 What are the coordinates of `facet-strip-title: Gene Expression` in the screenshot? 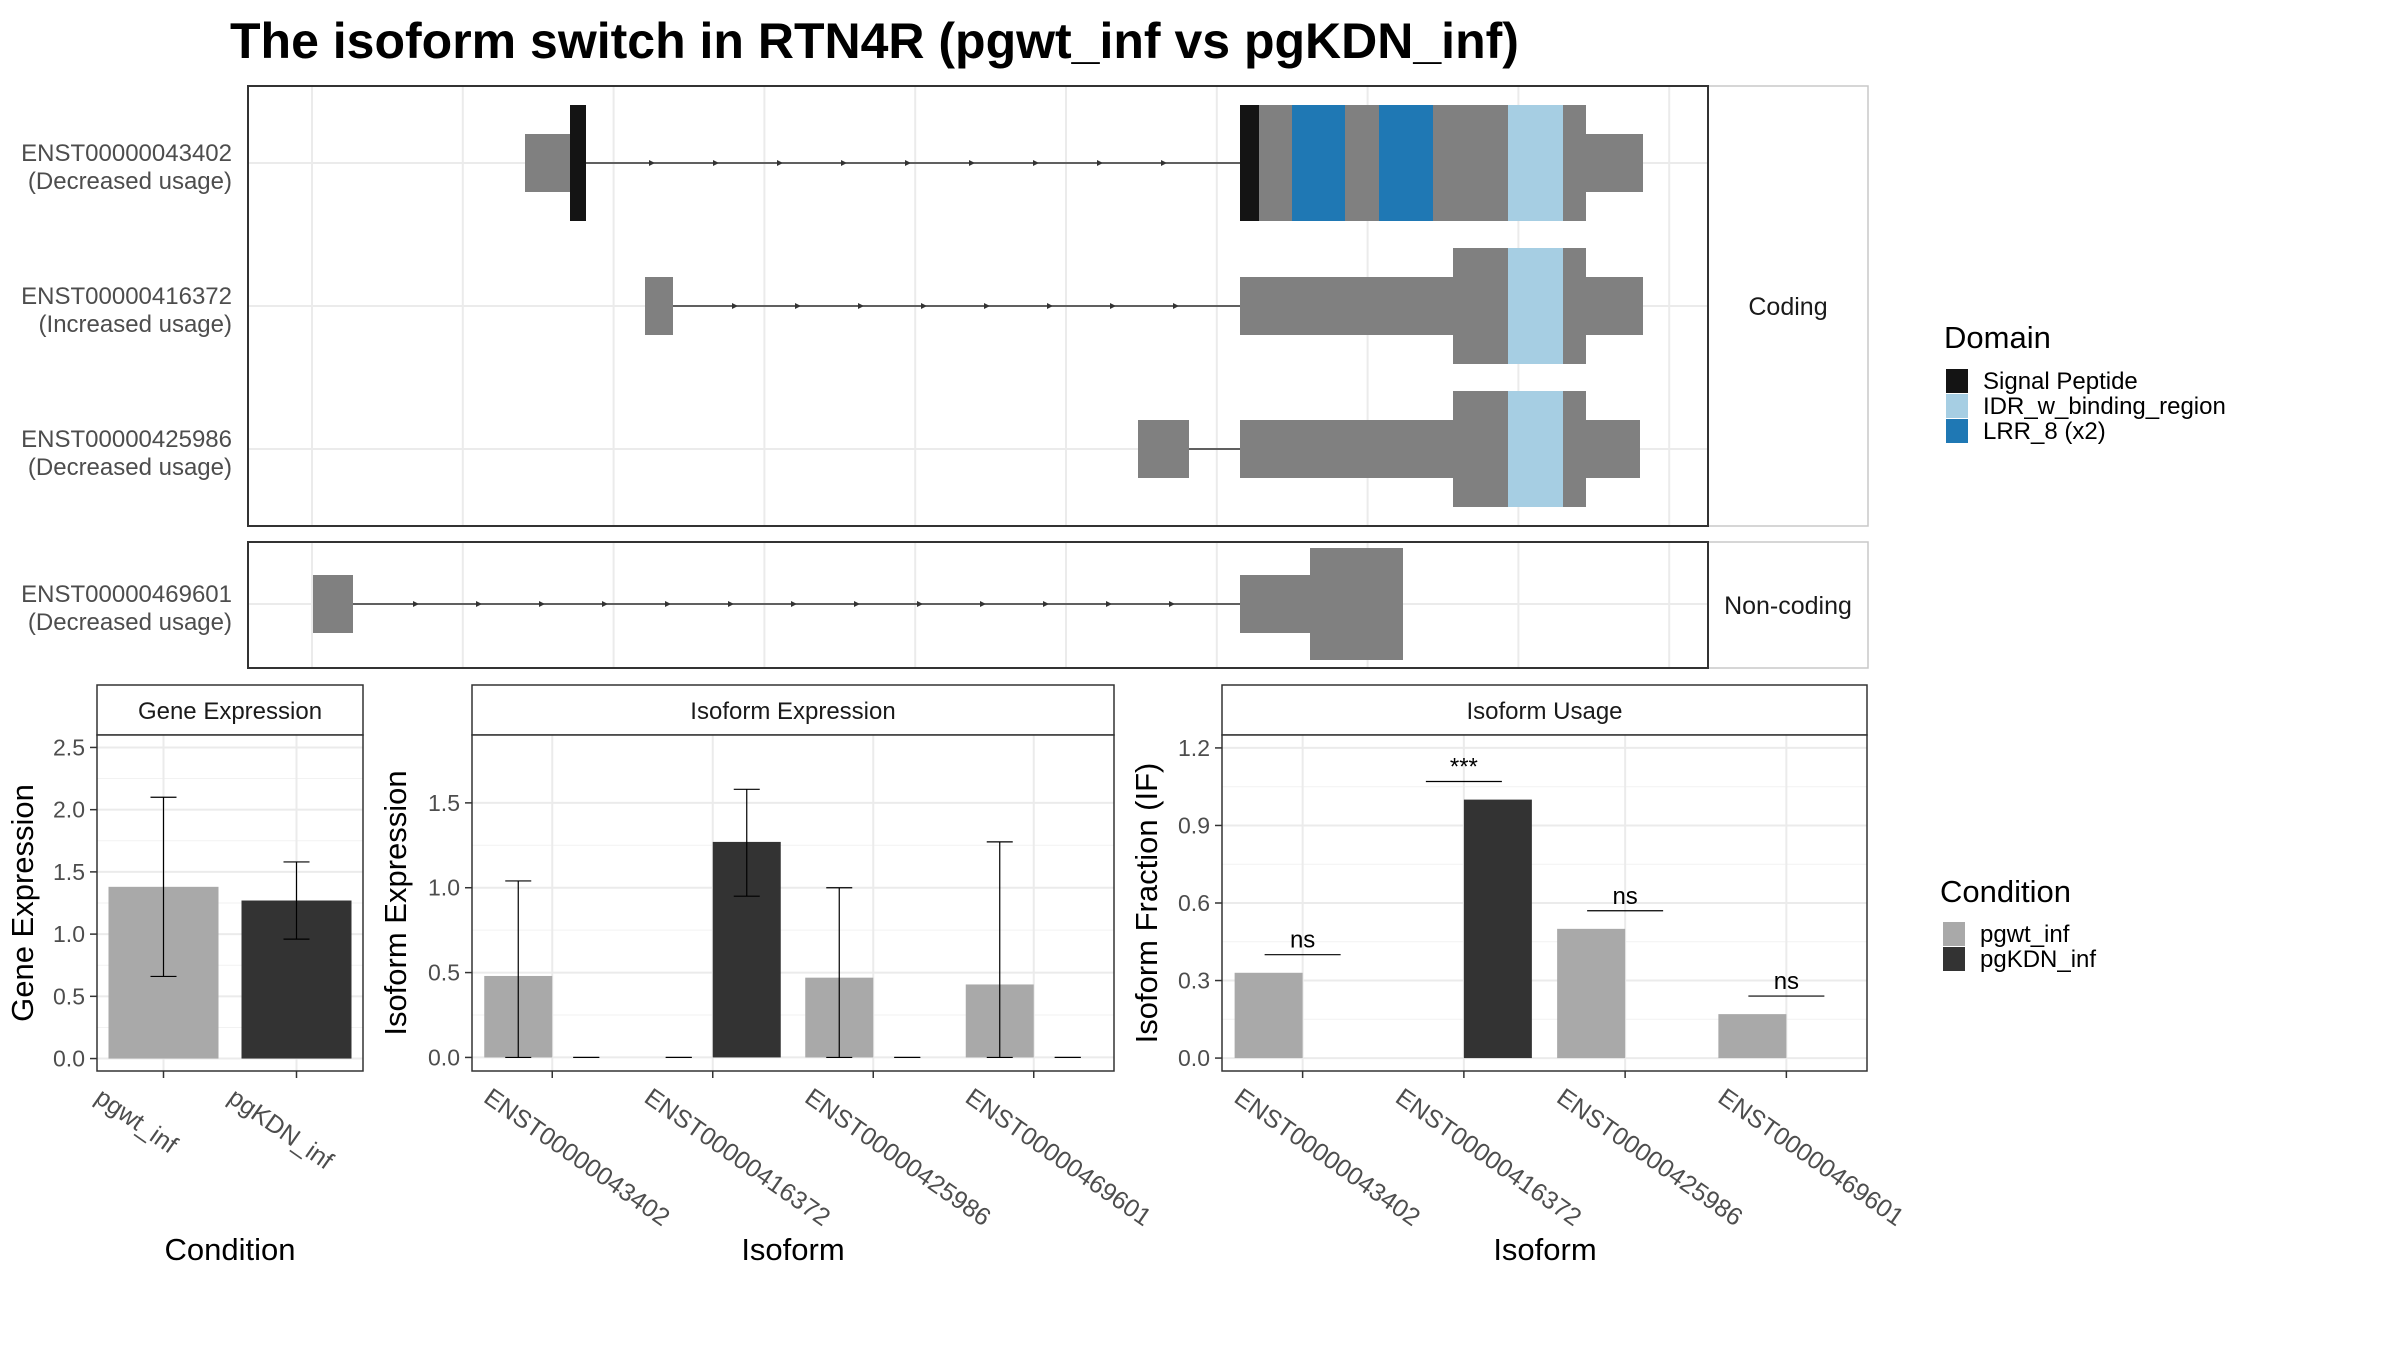 It's located at (230, 711).